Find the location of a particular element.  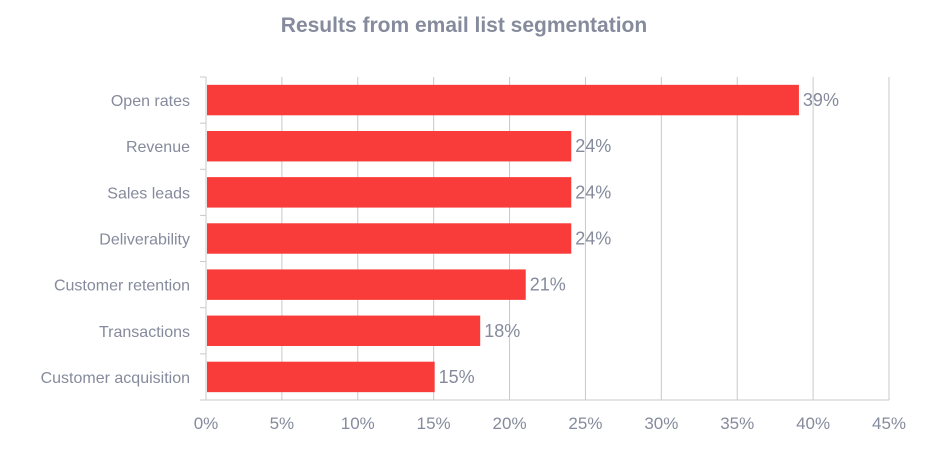

x-tick-label: 20% is located at coordinates (510, 423).